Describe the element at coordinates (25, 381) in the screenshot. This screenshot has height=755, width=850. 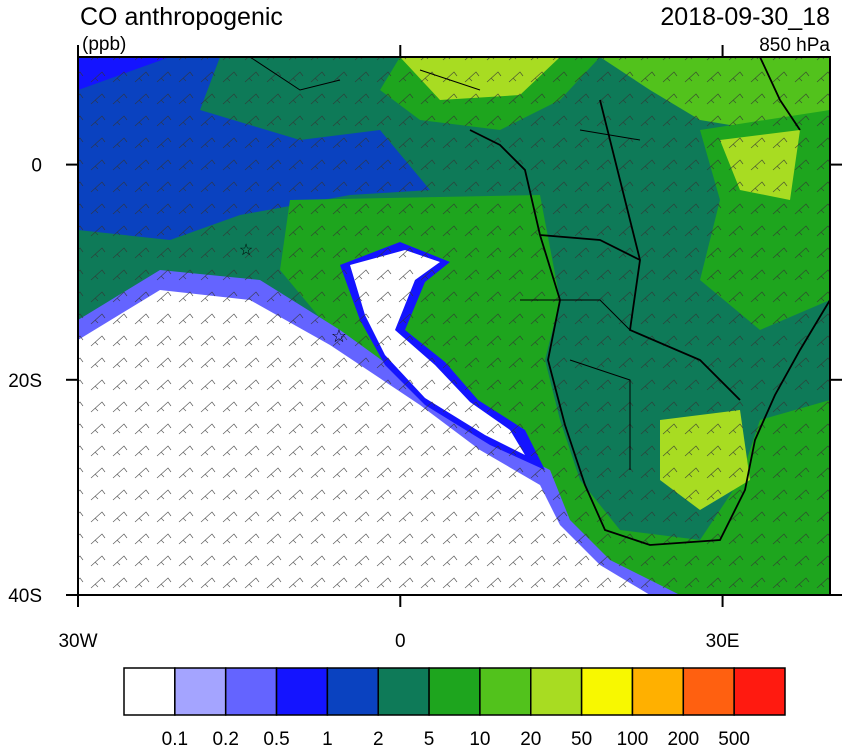
I see `y-tick-label: 20S` at that location.